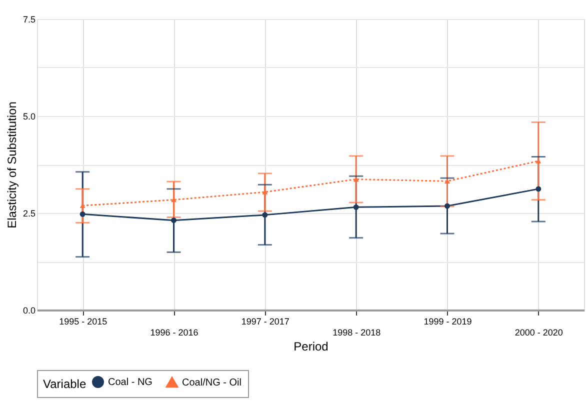 The width and height of the screenshot is (586, 403). I want to click on legend-title: Variable, so click(64, 384).